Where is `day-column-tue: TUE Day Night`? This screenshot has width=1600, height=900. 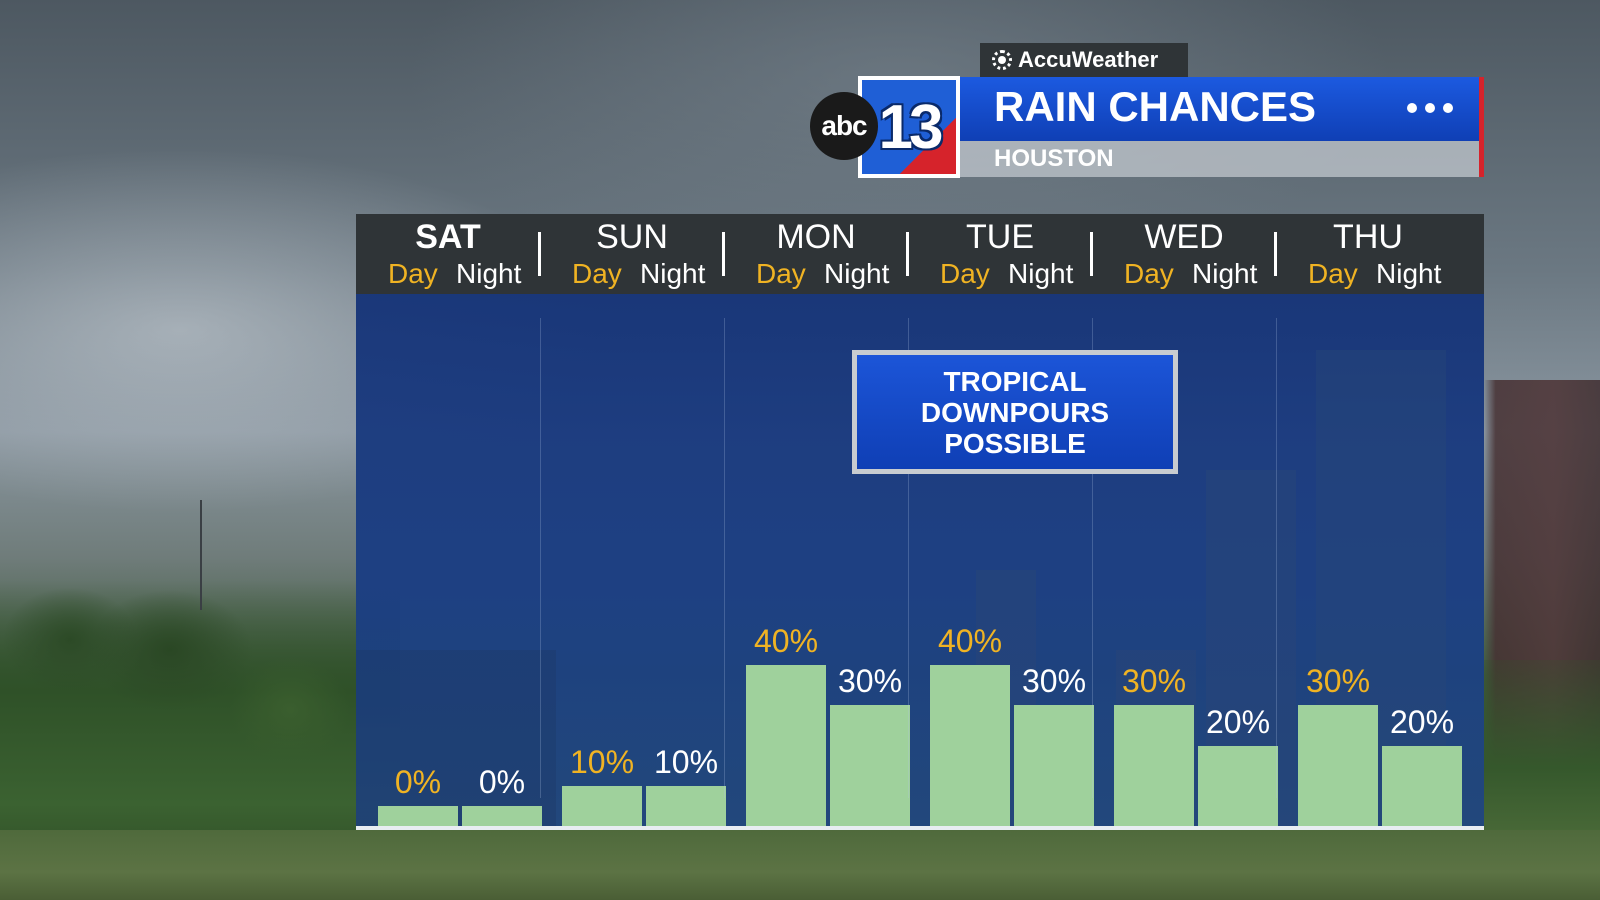
day-column-tue: TUE Day Night is located at coordinates (1000, 254).